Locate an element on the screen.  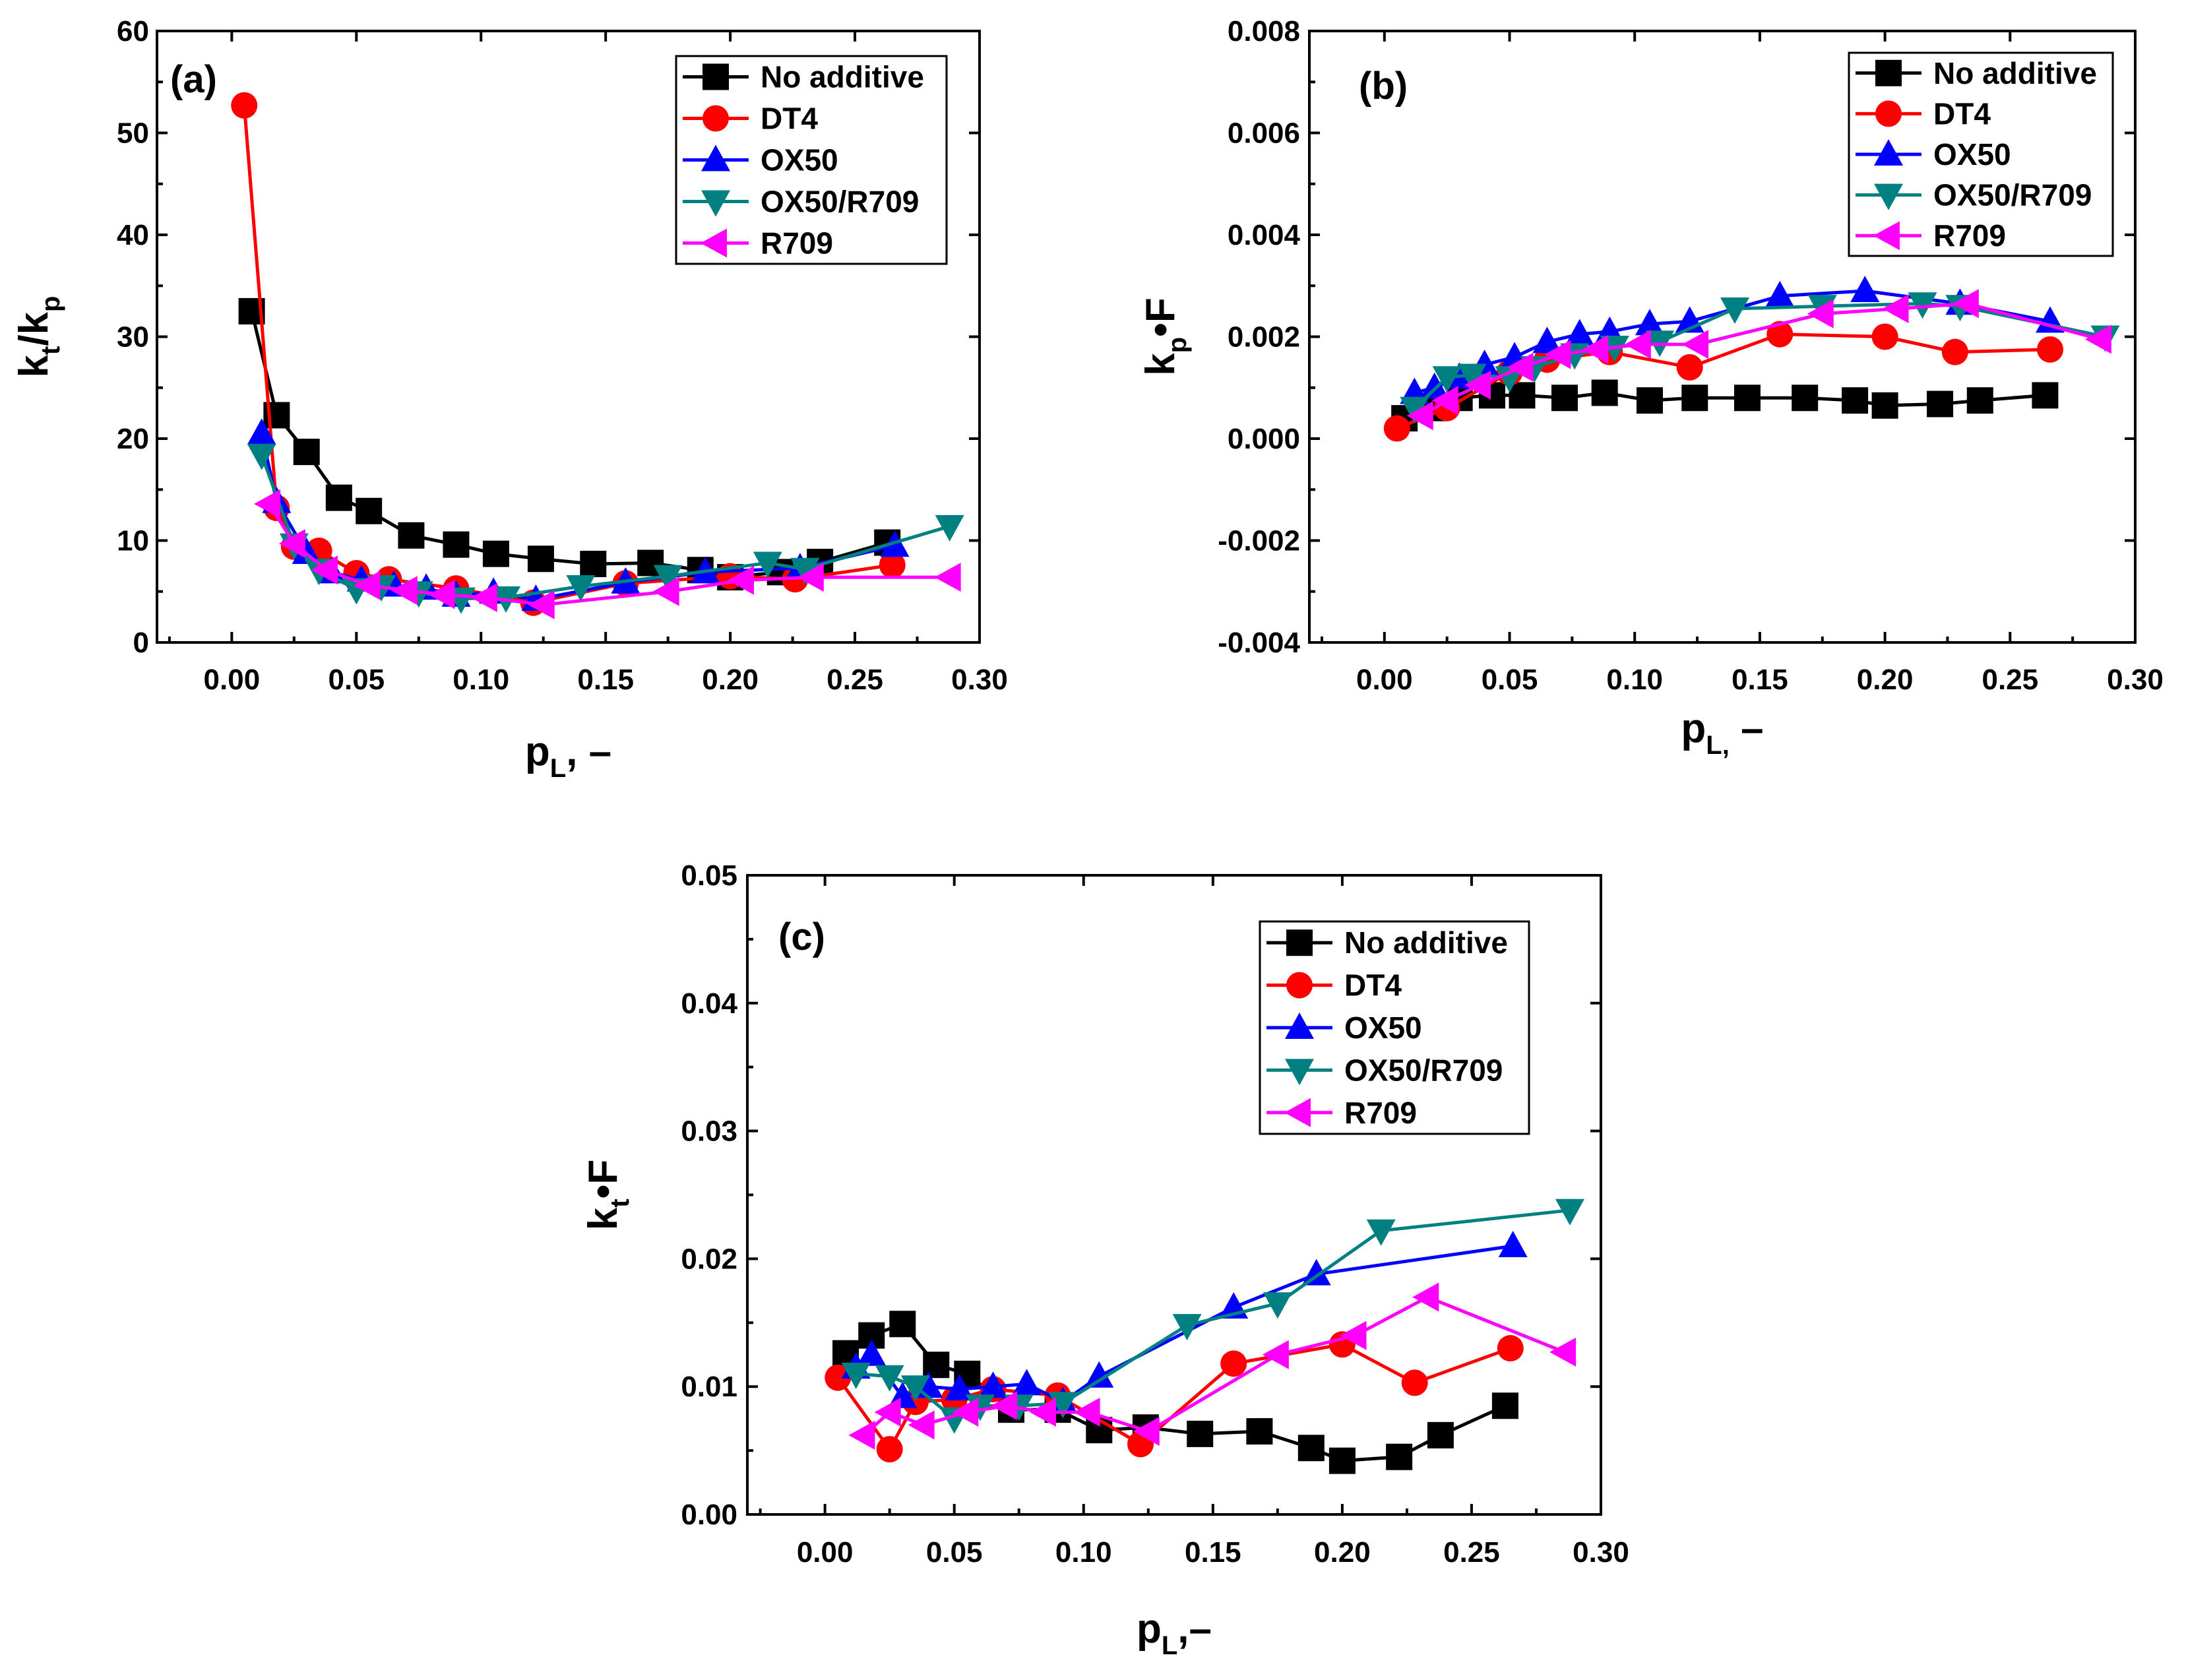
y-tick-label: 10 is located at coordinates (133, 541).